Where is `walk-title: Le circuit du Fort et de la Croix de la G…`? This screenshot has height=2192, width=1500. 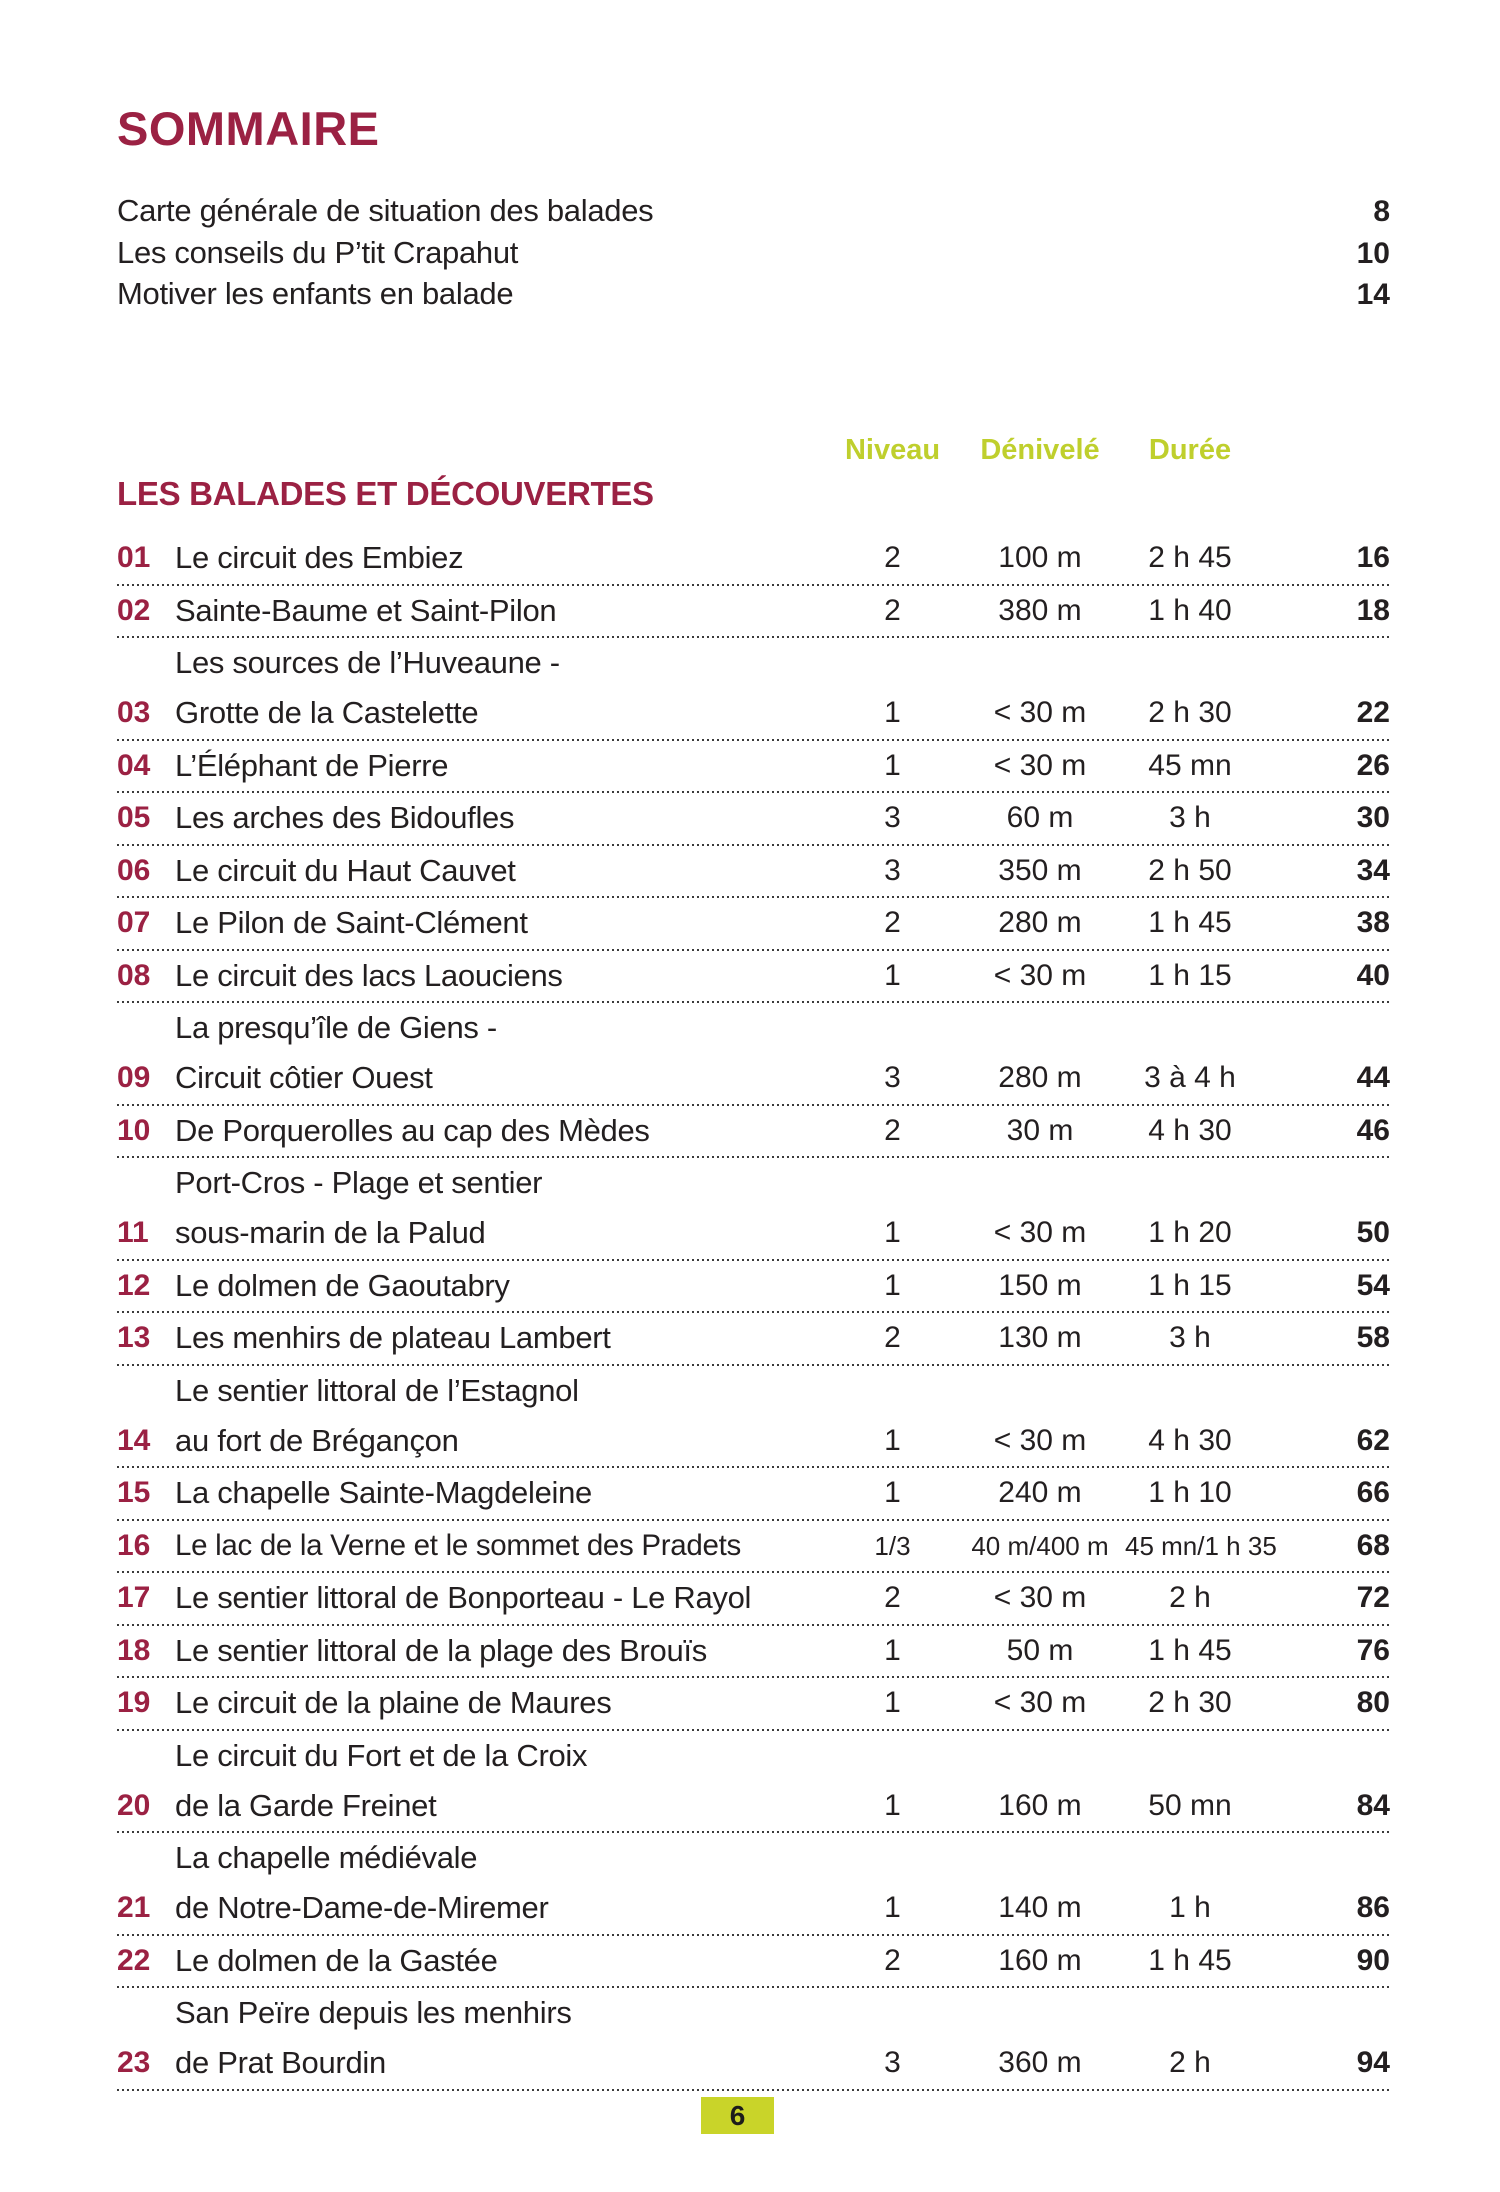
walk-title: Le circuit du Fort et de la Croix de la G… is located at coordinates (502, 1783).